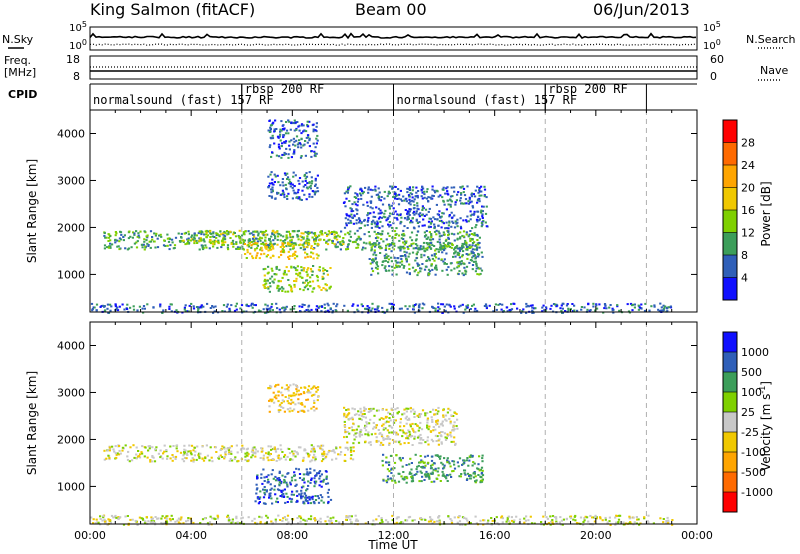 The width and height of the screenshot is (800, 554). What do you see at coordinates (730, 244) in the screenshot?
I see `colorbar-swatch` at bounding box center [730, 244].